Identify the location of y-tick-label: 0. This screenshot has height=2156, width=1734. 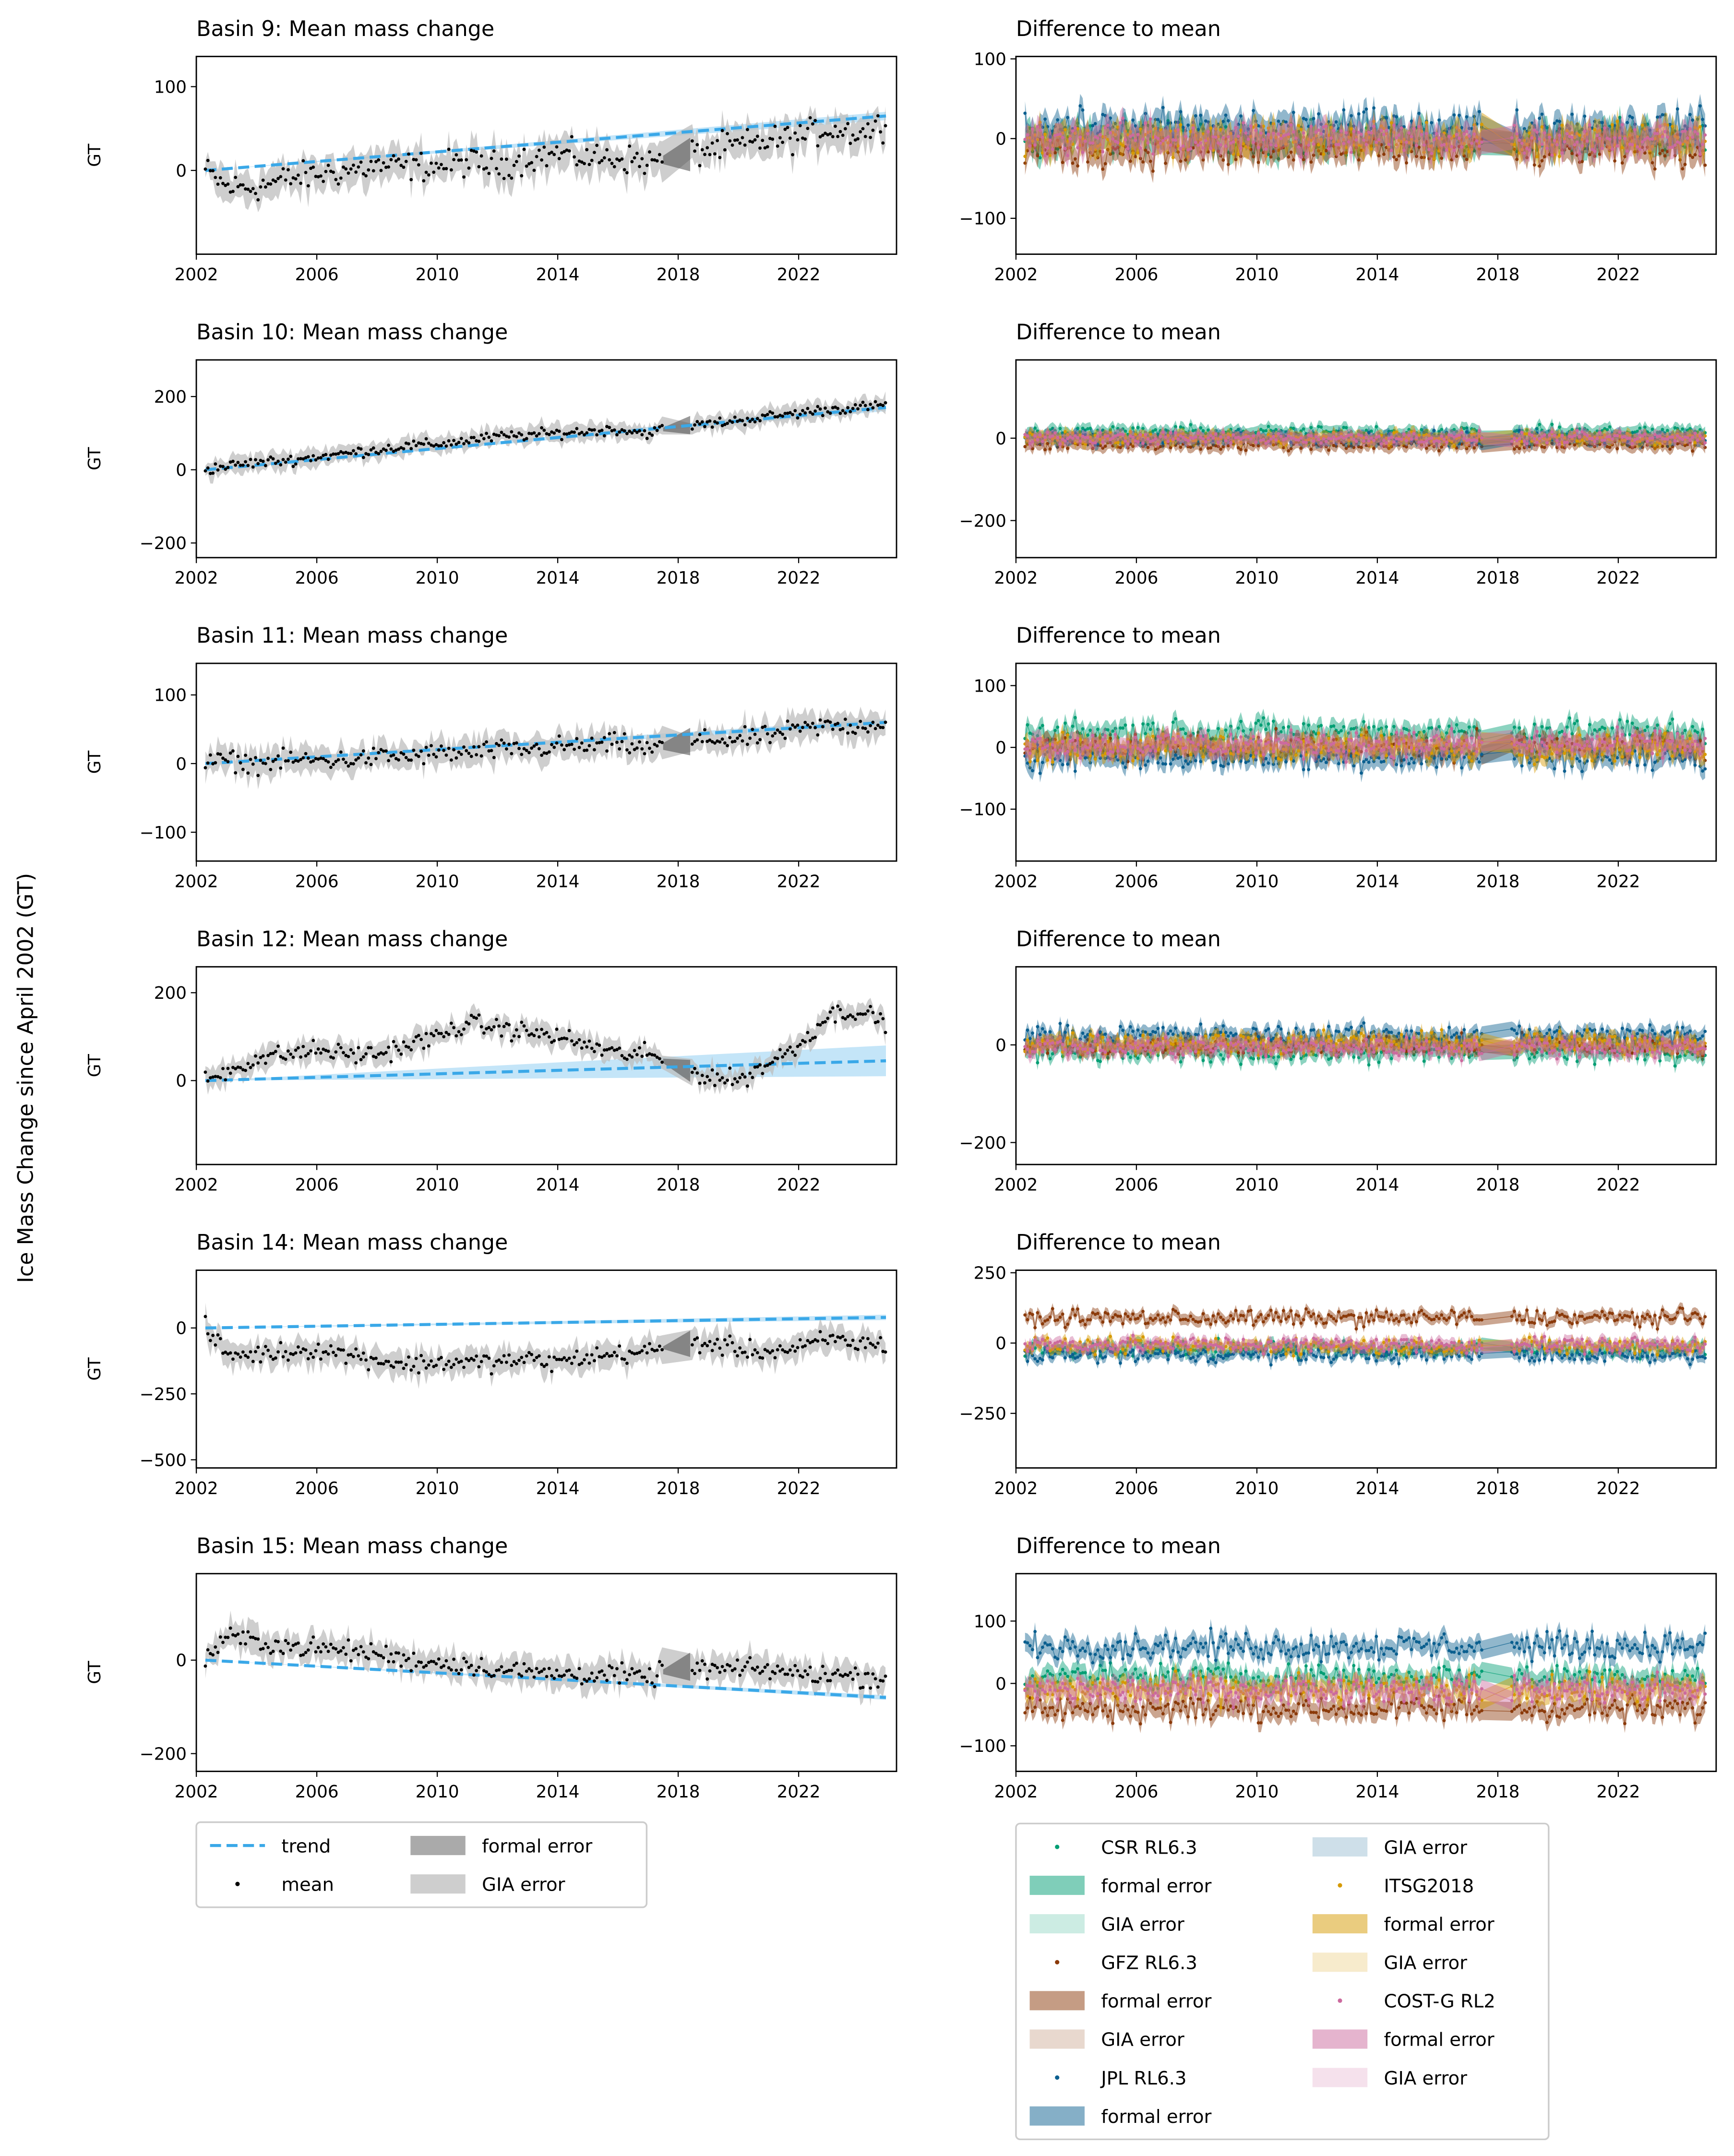
(181, 171).